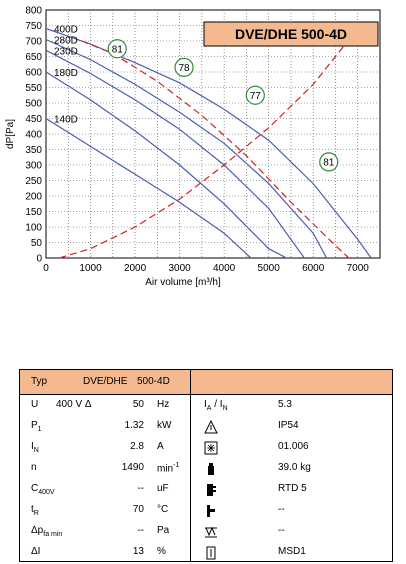  Describe the element at coordinates (163, 509) in the screenshot. I see `spec-unit: °C` at that location.